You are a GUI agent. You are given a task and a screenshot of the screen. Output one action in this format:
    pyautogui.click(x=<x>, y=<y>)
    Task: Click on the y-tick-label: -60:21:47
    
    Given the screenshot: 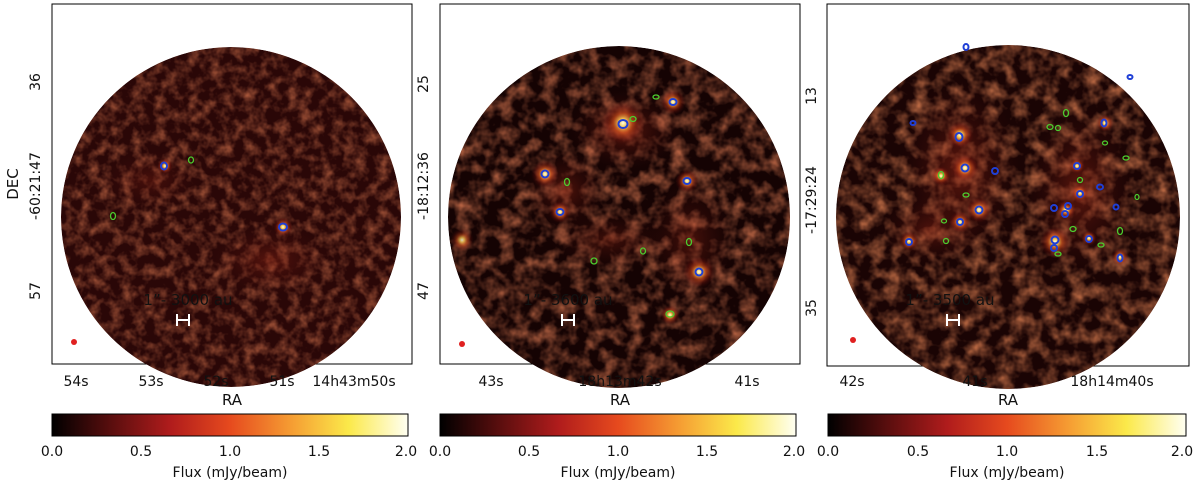 What is the action you would take?
    pyautogui.click(x=36, y=186)
    